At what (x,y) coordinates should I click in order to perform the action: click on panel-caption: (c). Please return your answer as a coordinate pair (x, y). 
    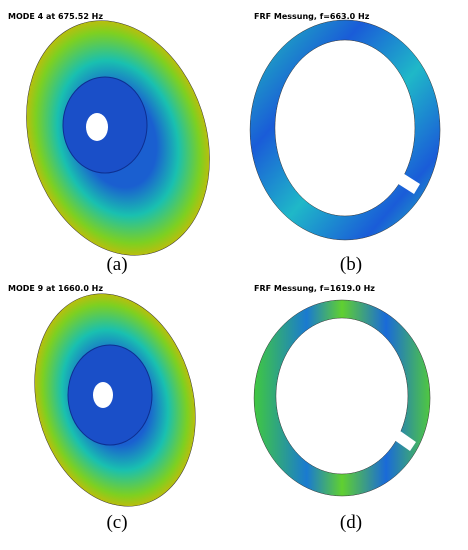
    Looking at the image, I should click on (116, 522).